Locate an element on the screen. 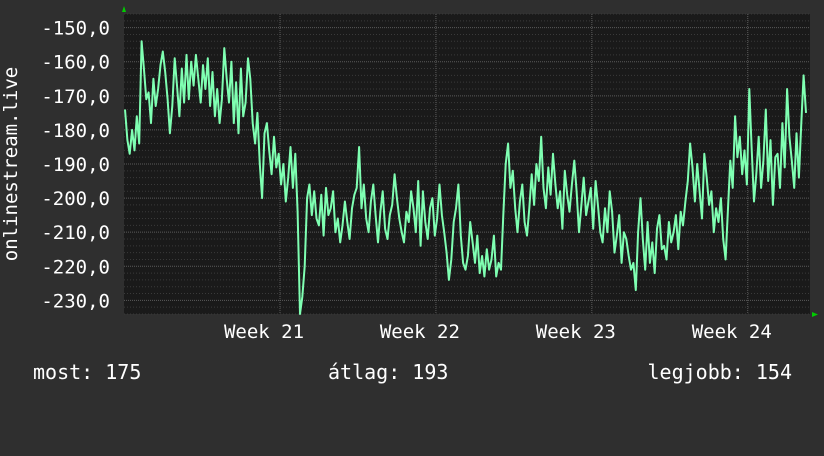 The width and height of the screenshot is (824, 456). average-value: átlag: 193 is located at coordinates (388, 372).